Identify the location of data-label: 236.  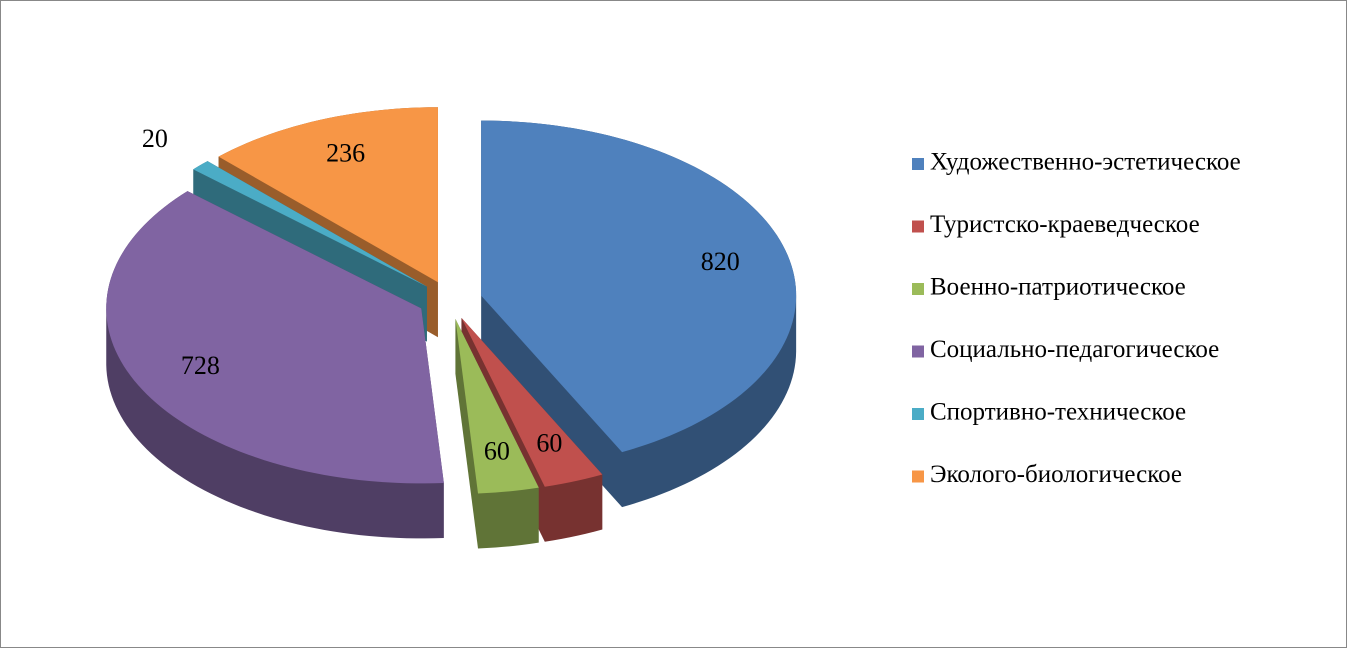
(345, 153).